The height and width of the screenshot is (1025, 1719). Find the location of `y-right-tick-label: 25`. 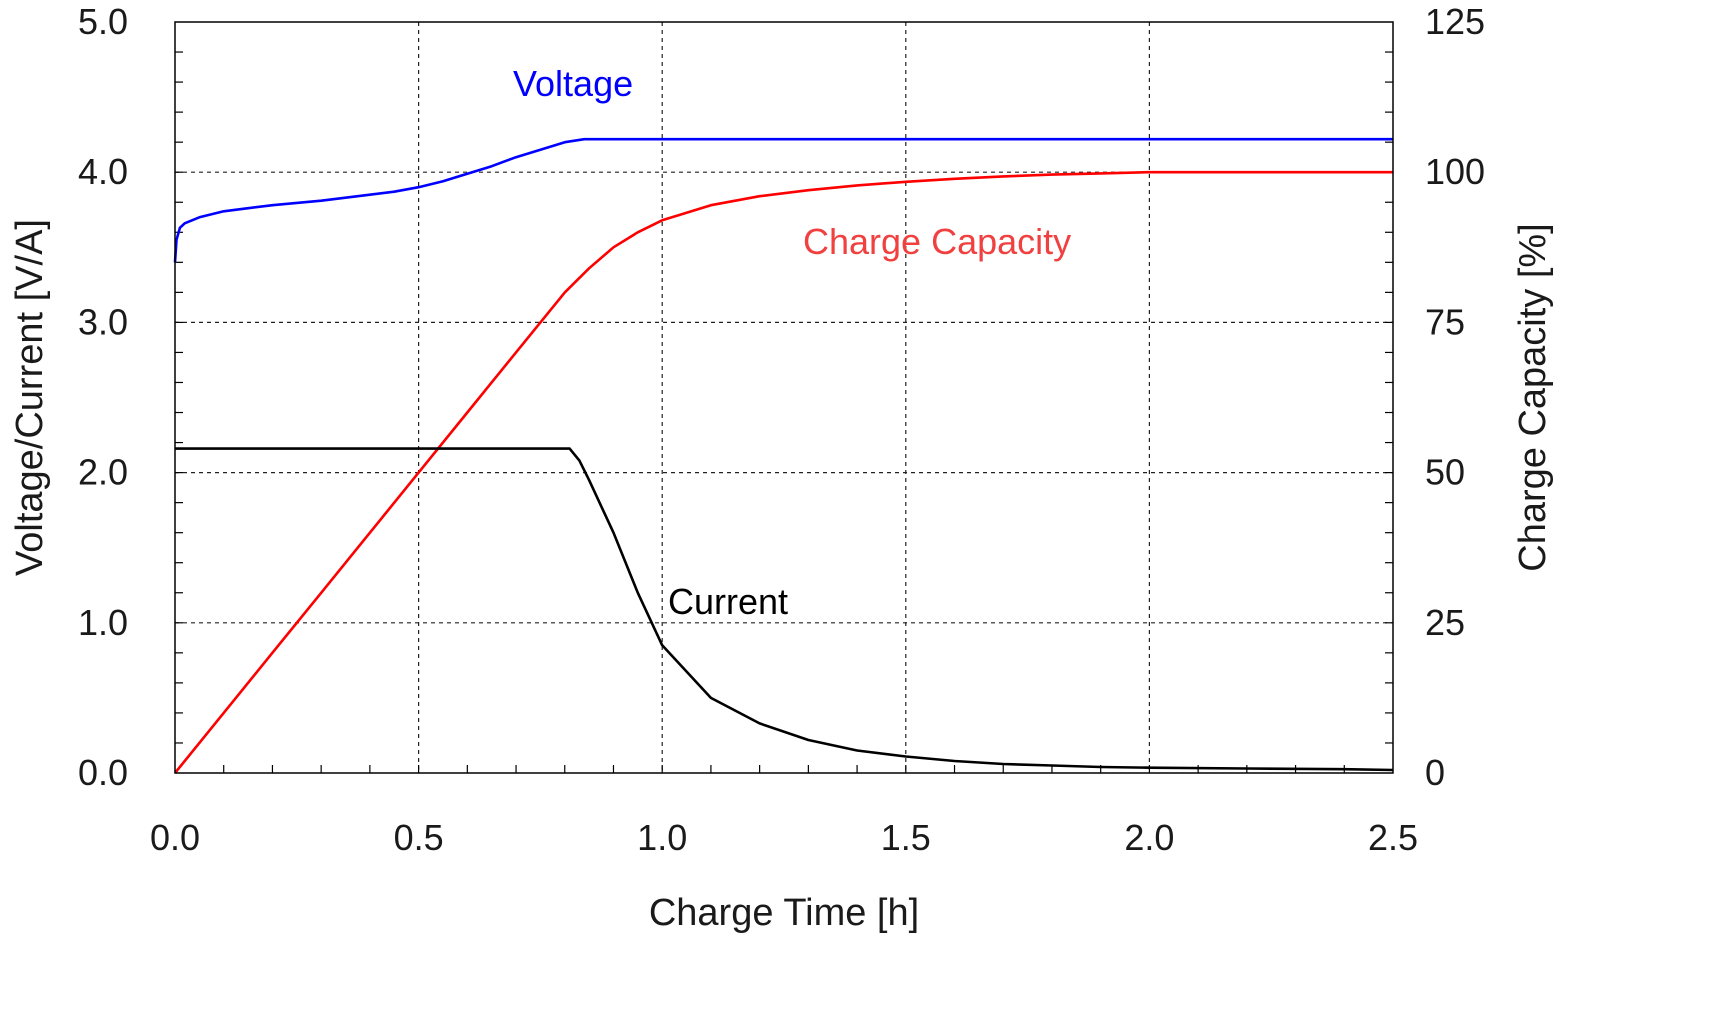

y-right-tick-label: 25 is located at coordinates (1445, 622).